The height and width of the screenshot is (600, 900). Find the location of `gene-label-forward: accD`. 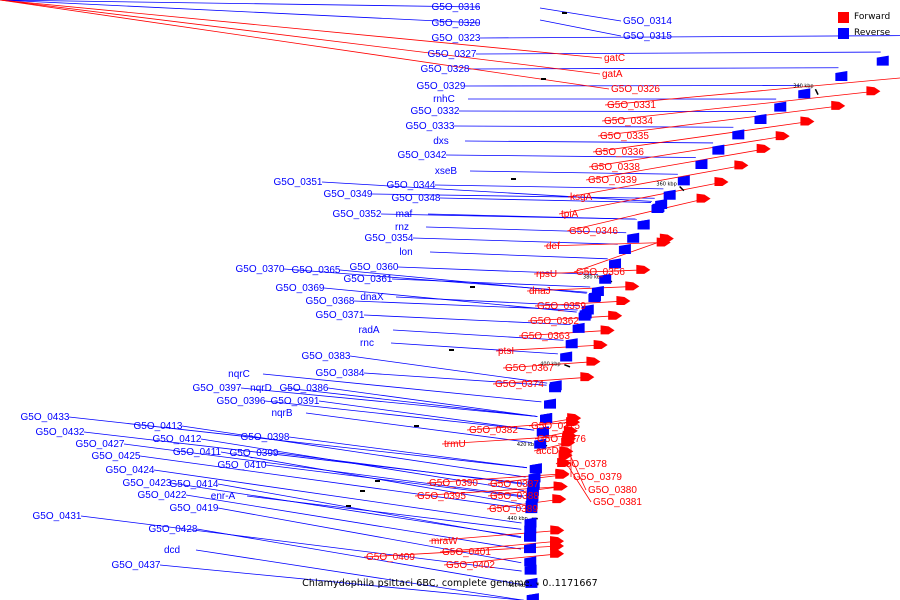

gene-label-forward: accD is located at coordinates (547, 451).